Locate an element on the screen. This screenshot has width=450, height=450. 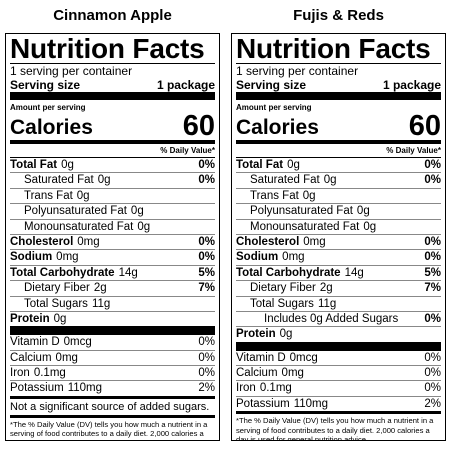
nutrient-name: Sodium is located at coordinates (31, 257).